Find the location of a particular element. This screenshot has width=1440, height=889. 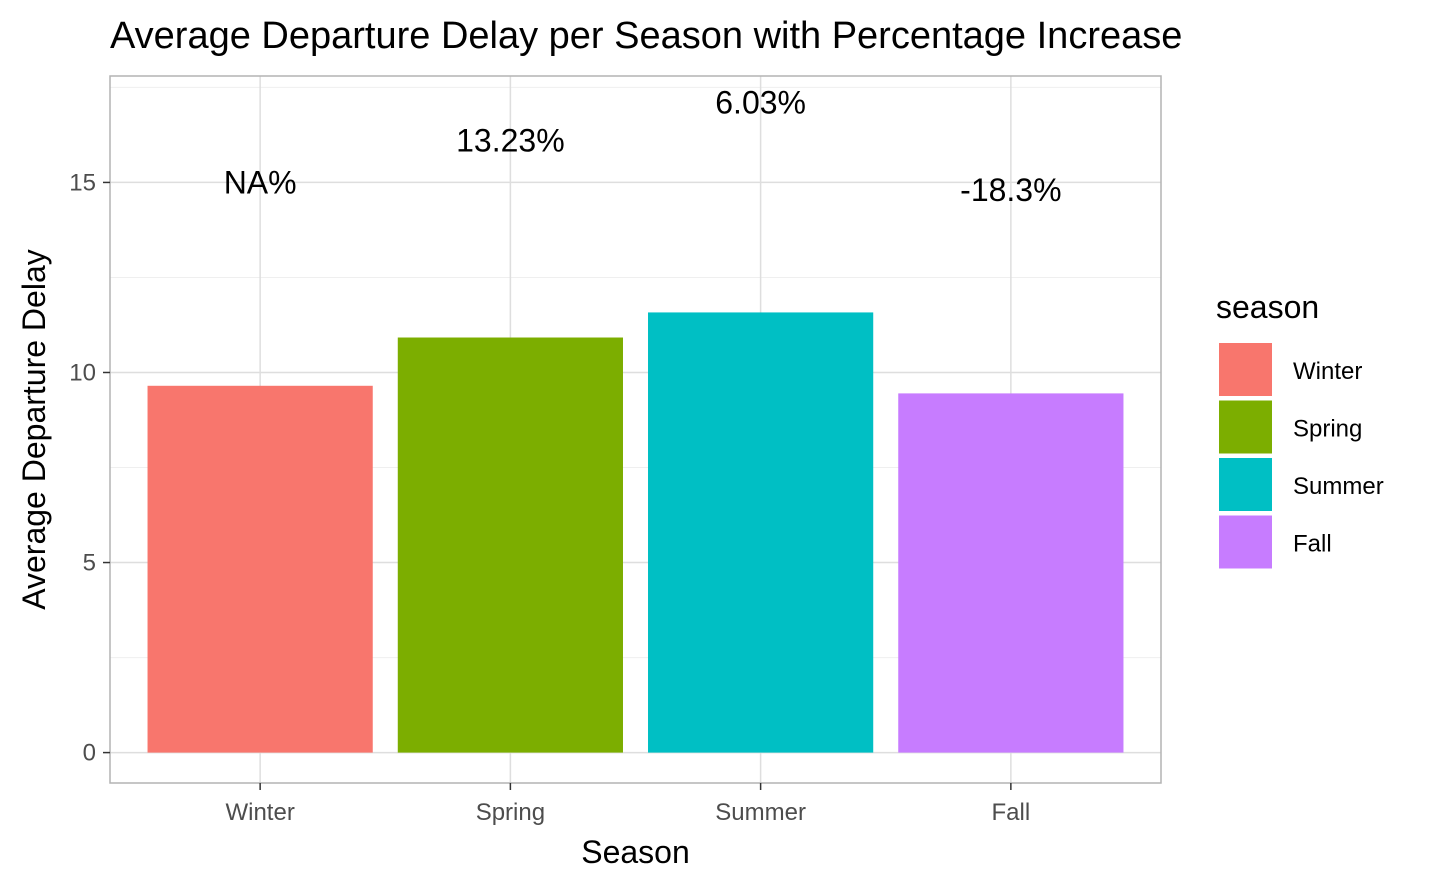

y-tick-label: 5 is located at coordinates (89, 563).